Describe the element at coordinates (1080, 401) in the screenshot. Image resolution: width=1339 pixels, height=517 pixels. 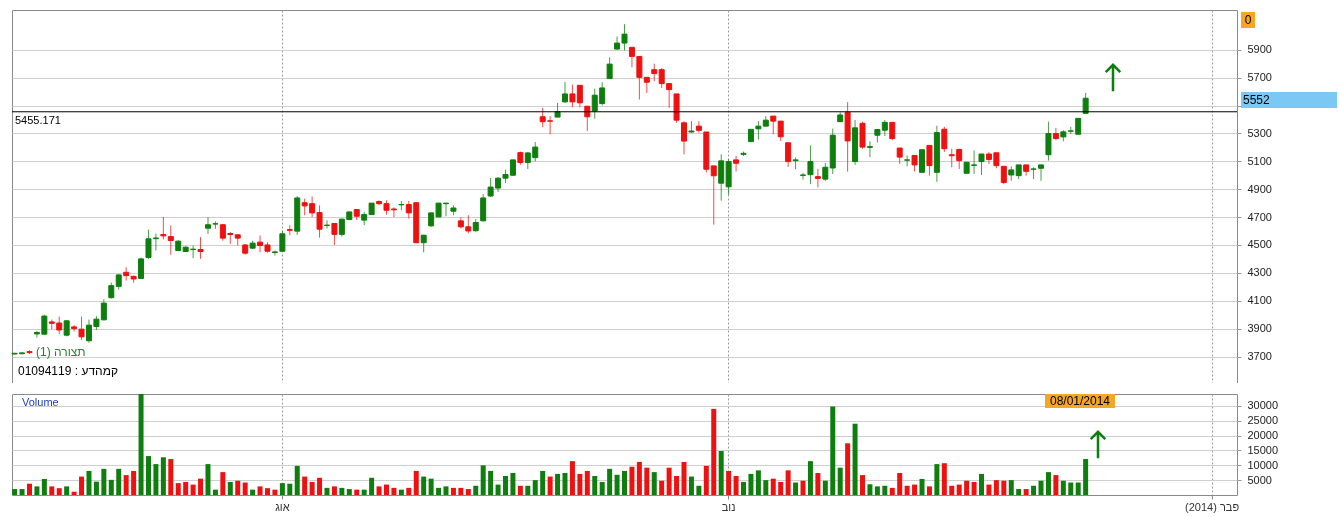
I see `annotation: 08/01/2014` at that location.